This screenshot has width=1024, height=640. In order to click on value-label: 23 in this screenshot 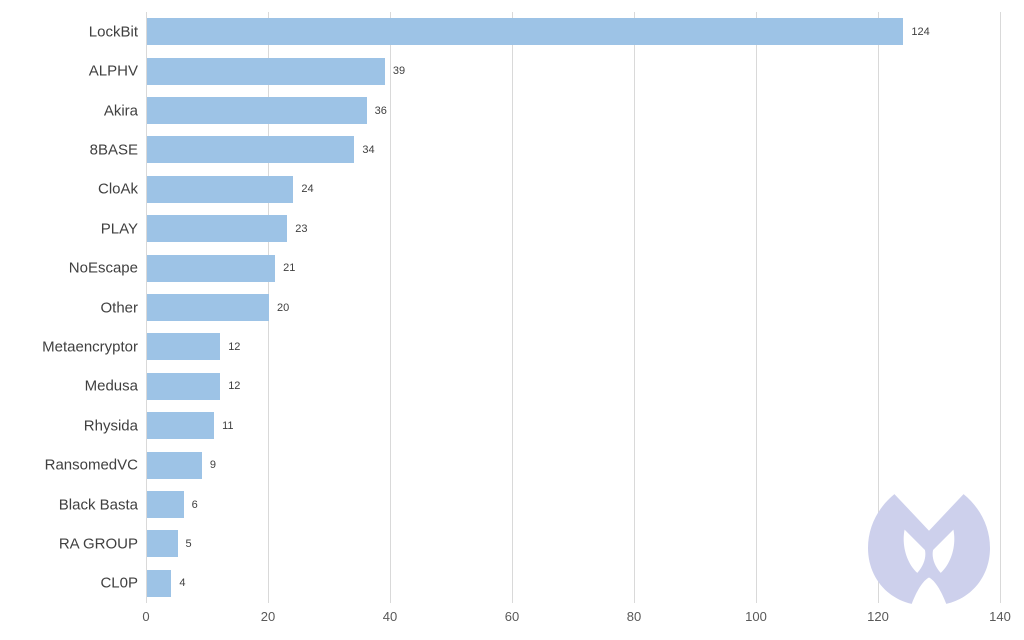, I will do `click(301, 228)`.